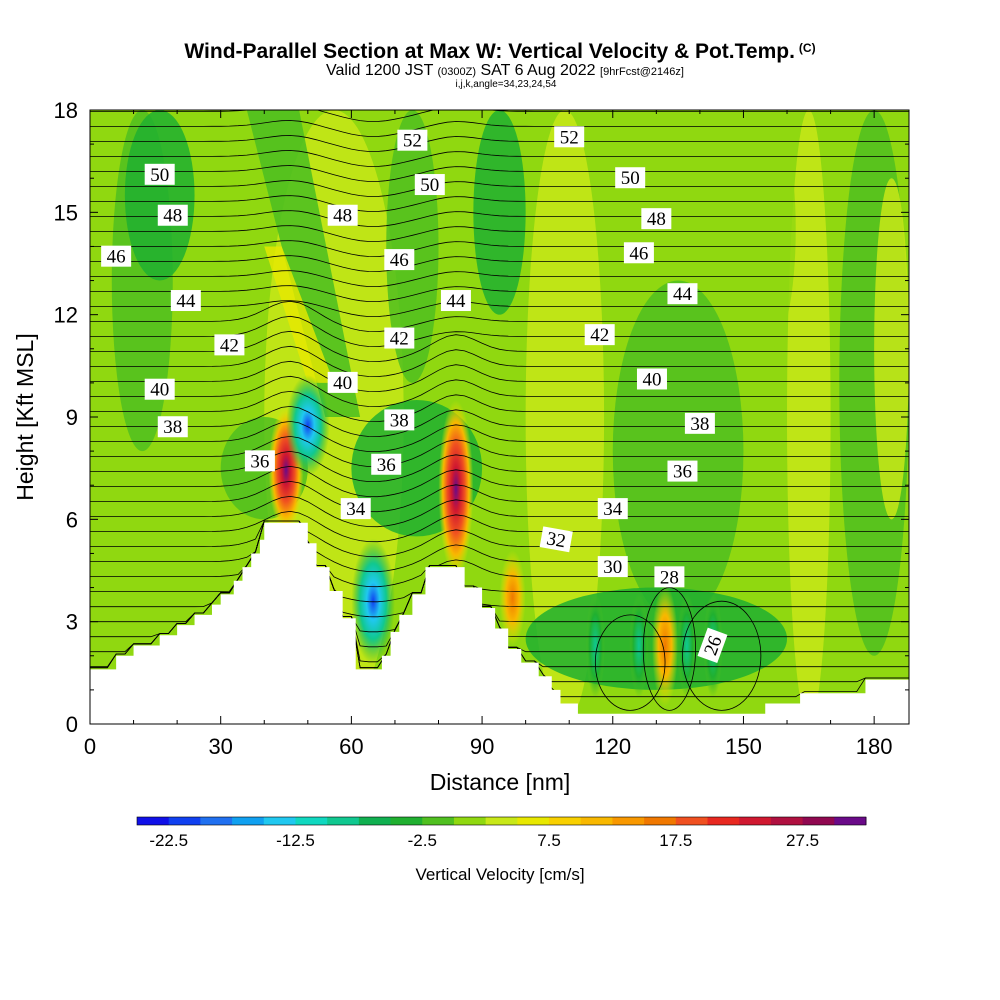 This screenshot has height=1000, width=1000. What do you see at coordinates (429, 185) in the screenshot?
I see `contour-label: 50` at bounding box center [429, 185].